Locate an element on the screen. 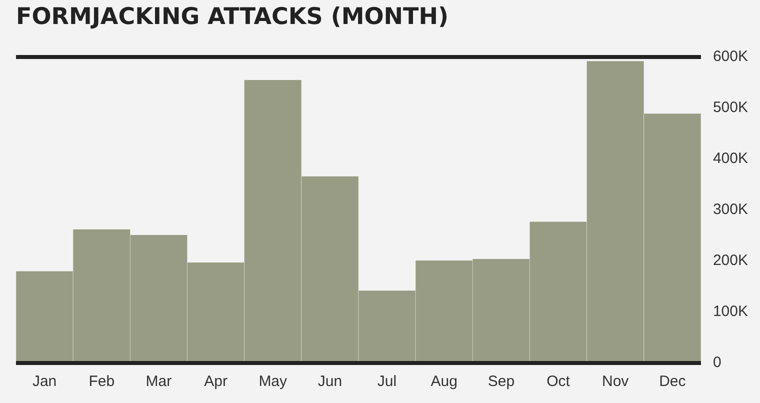 This screenshot has height=403, width=760. y-tick-label: 300K is located at coordinates (730, 209).